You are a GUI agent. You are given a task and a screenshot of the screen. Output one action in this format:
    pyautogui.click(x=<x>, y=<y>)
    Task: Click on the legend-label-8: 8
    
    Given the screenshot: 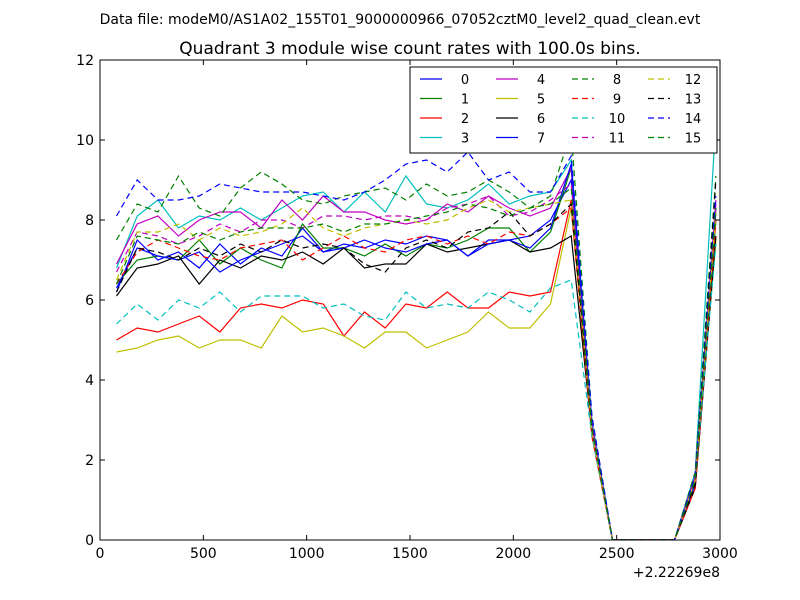 What is the action you would take?
    pyautogui.click(x=617, y=80)
    